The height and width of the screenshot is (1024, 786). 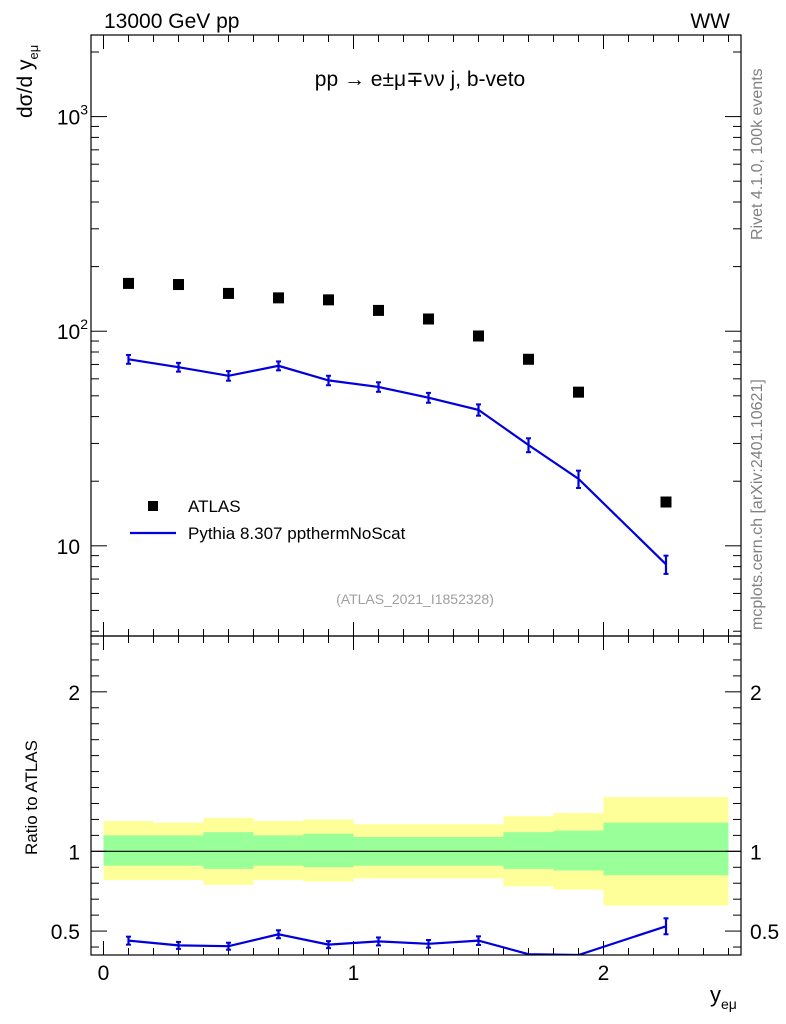 I want to click on ratio-plot-series, so click(x=397, y=936).